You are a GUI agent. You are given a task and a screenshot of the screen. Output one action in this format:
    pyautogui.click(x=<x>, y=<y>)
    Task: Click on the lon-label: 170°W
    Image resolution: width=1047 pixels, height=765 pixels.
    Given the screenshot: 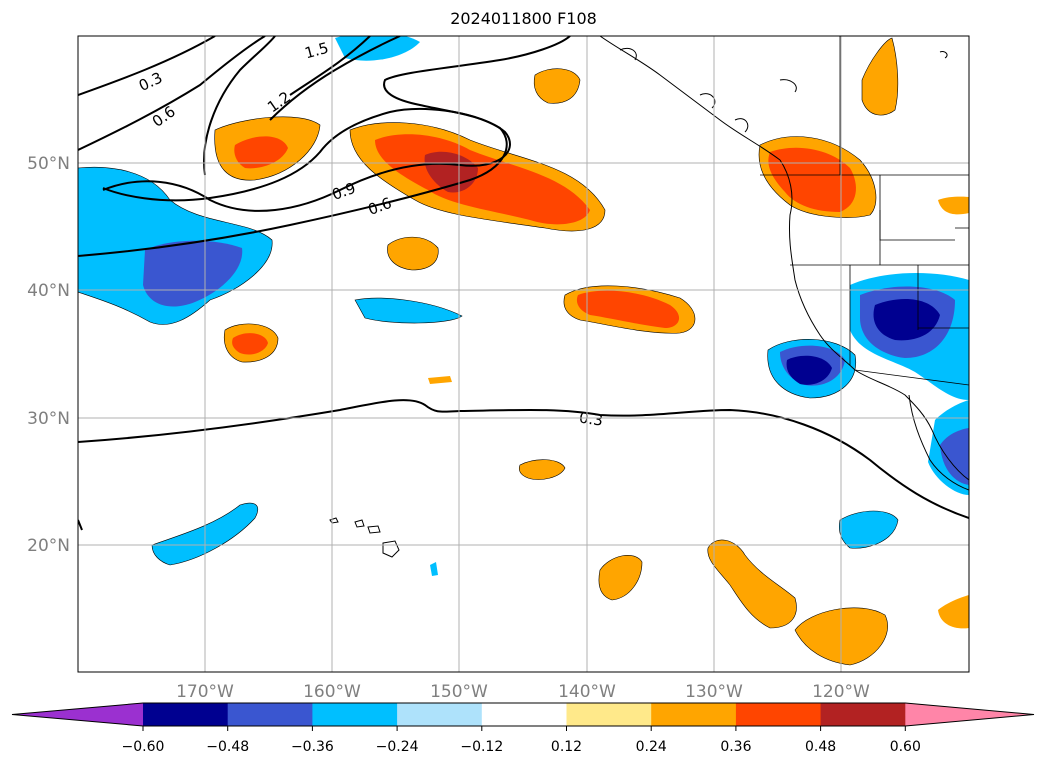 What is the action you would take?
    pyautogui.click(x=205, y=692)
    